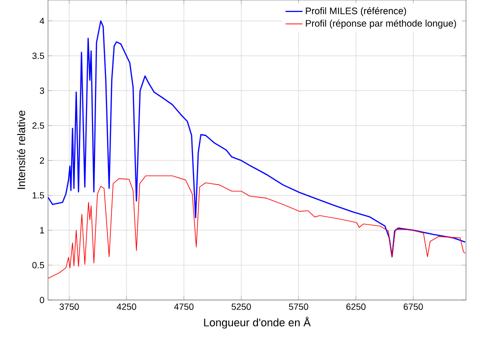 Image resolution: width=480 pixels, height=347 pixels. What do you see at coordinates (381, 24) in the screenshot?
I see `legend-label: Profil (réponse par méthode longue)` at bounding box center [381, 24].